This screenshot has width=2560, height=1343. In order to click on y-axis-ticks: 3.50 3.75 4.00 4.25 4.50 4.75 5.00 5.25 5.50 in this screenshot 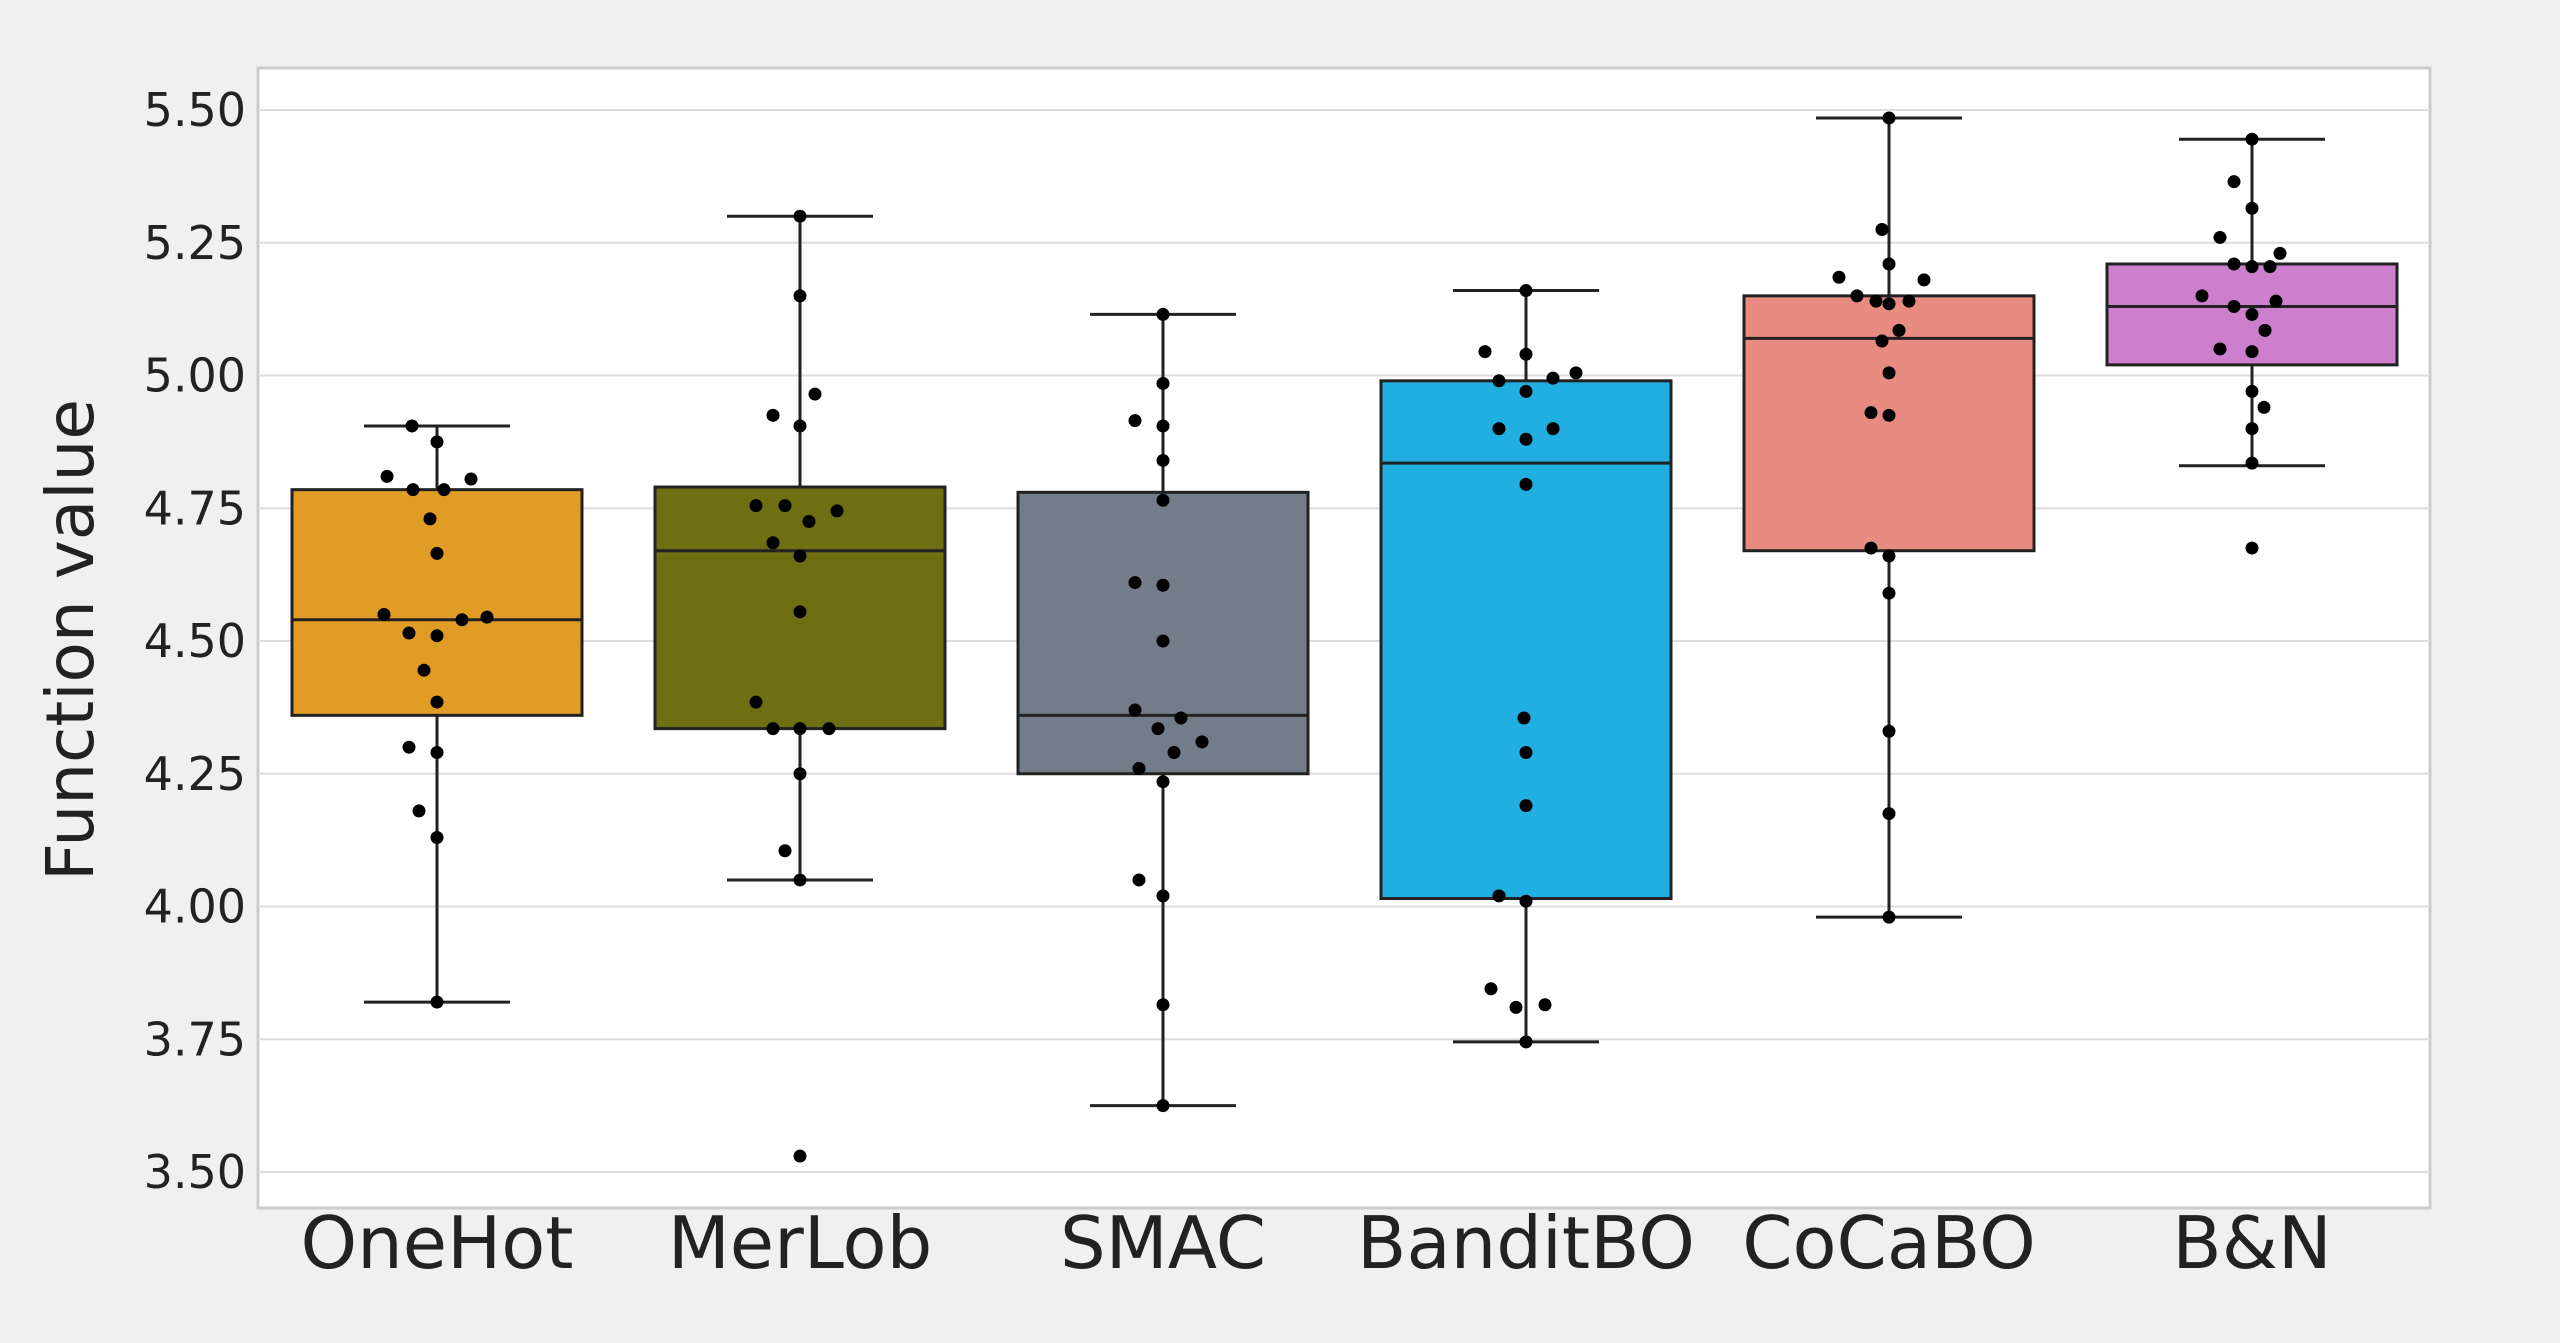, I will do `click(195, 641)`.